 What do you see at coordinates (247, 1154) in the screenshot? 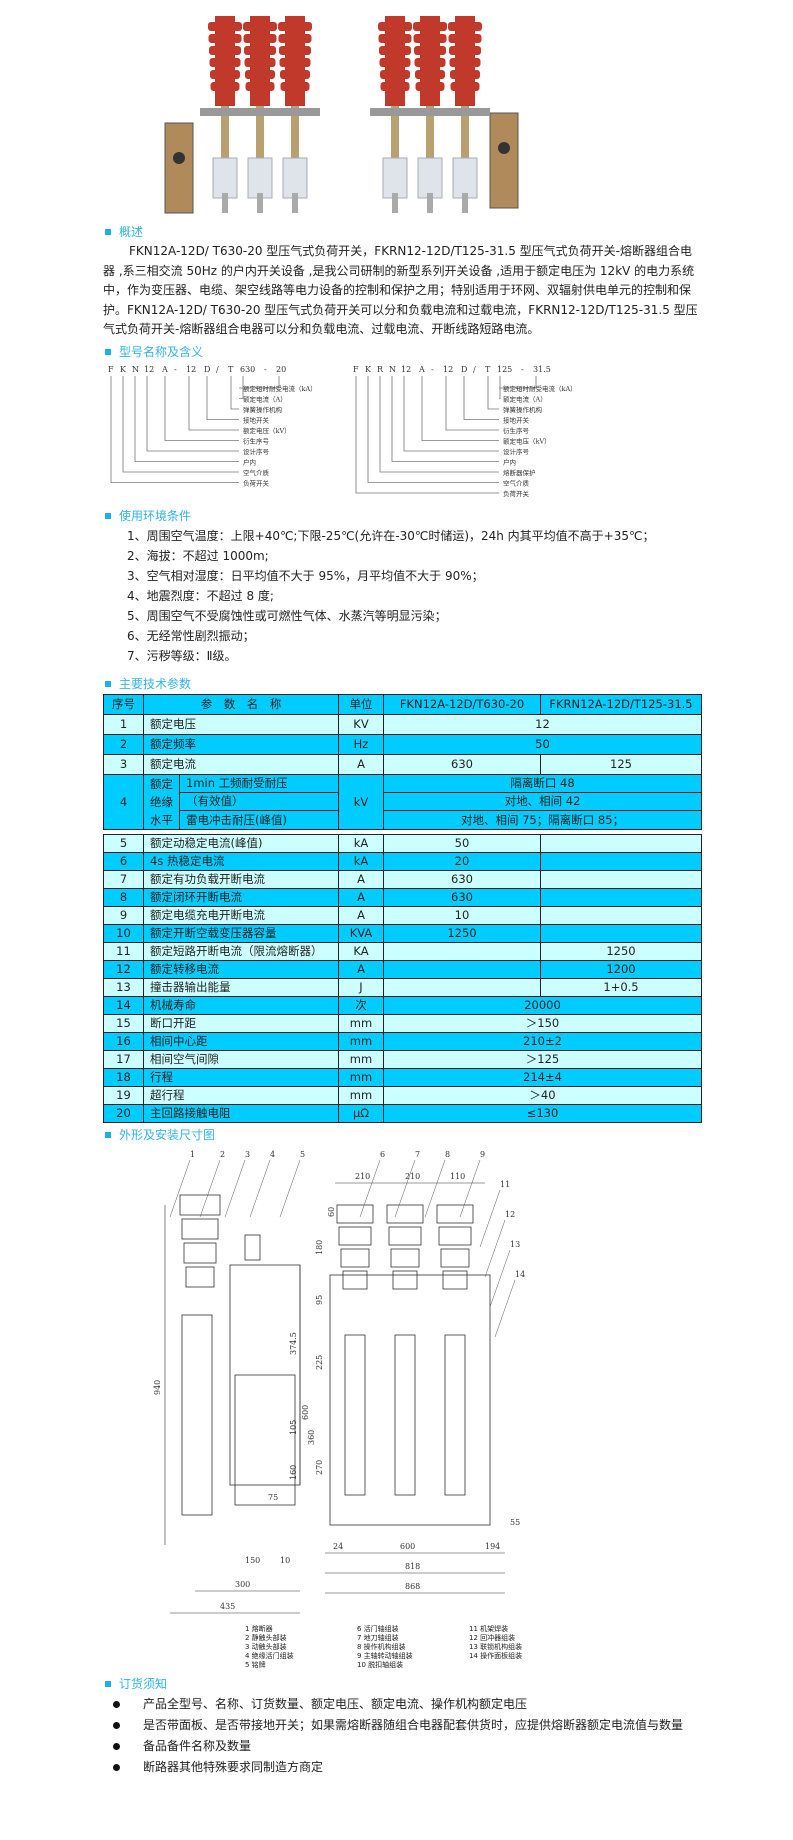
I see `callout-number: 3` at bounding box center [247, 1154].